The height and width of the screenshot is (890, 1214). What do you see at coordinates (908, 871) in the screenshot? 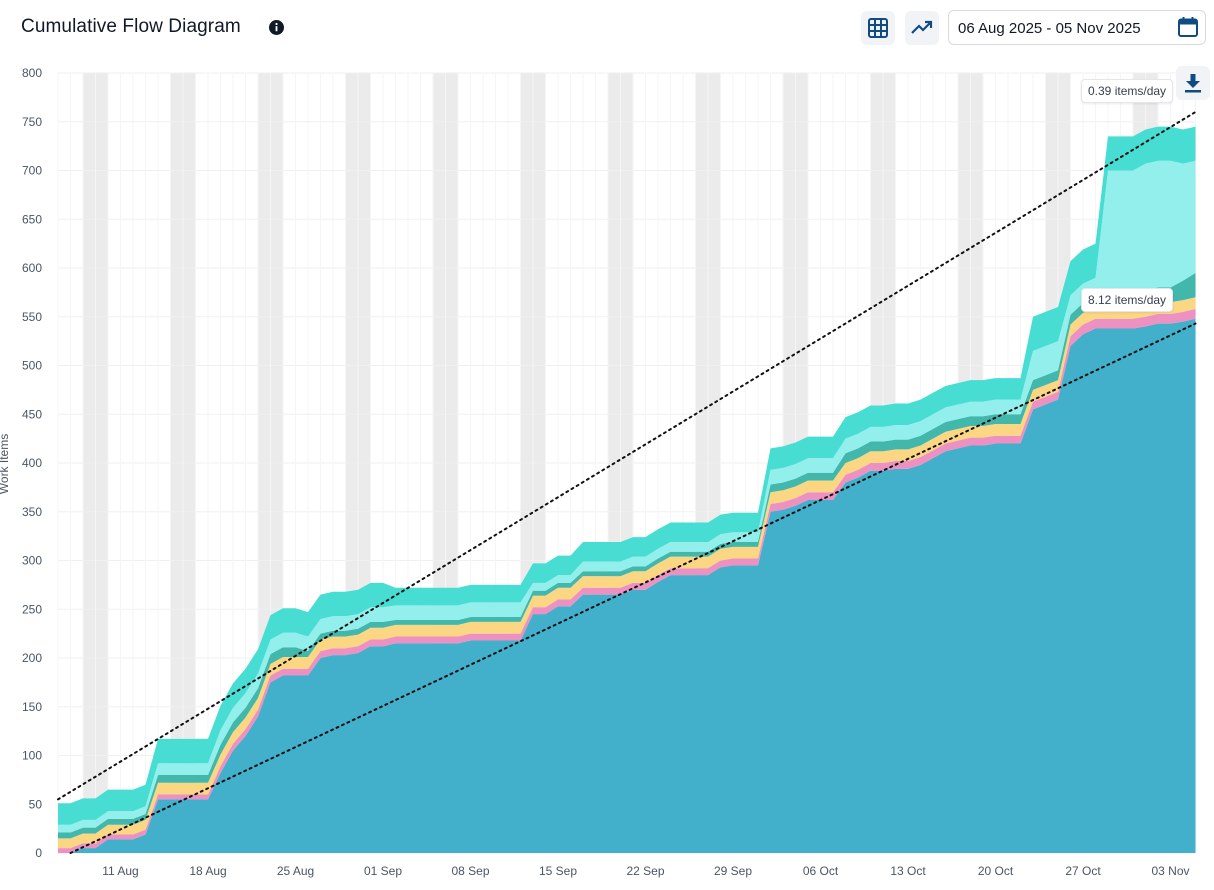
I see `x-tick-label: 13 Oct` at bounding box center [908, 871].